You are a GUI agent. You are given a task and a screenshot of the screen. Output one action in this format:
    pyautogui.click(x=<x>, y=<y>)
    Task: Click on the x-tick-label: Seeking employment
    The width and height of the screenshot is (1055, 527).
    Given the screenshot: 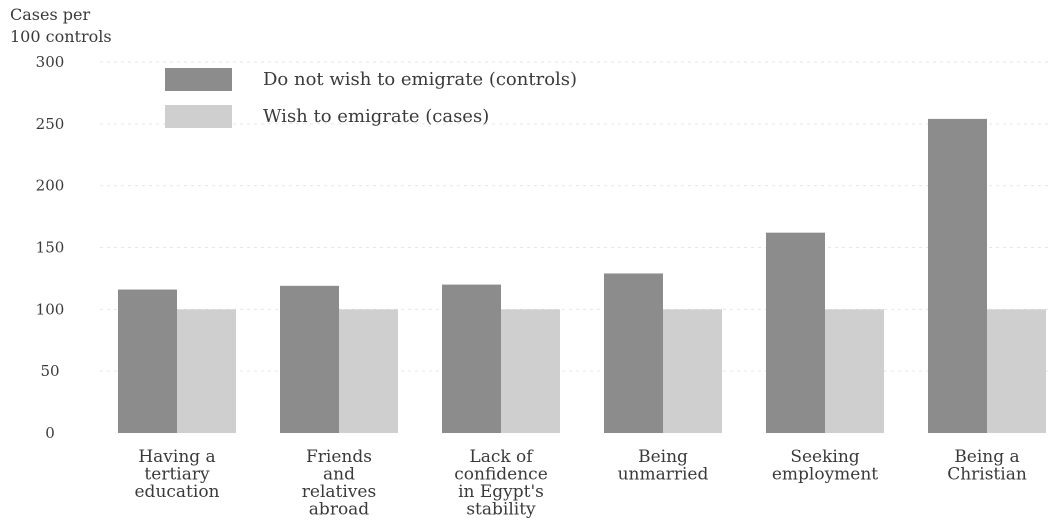 What is the action you would take?
    pyautogui.click(x=825, y=466)
    